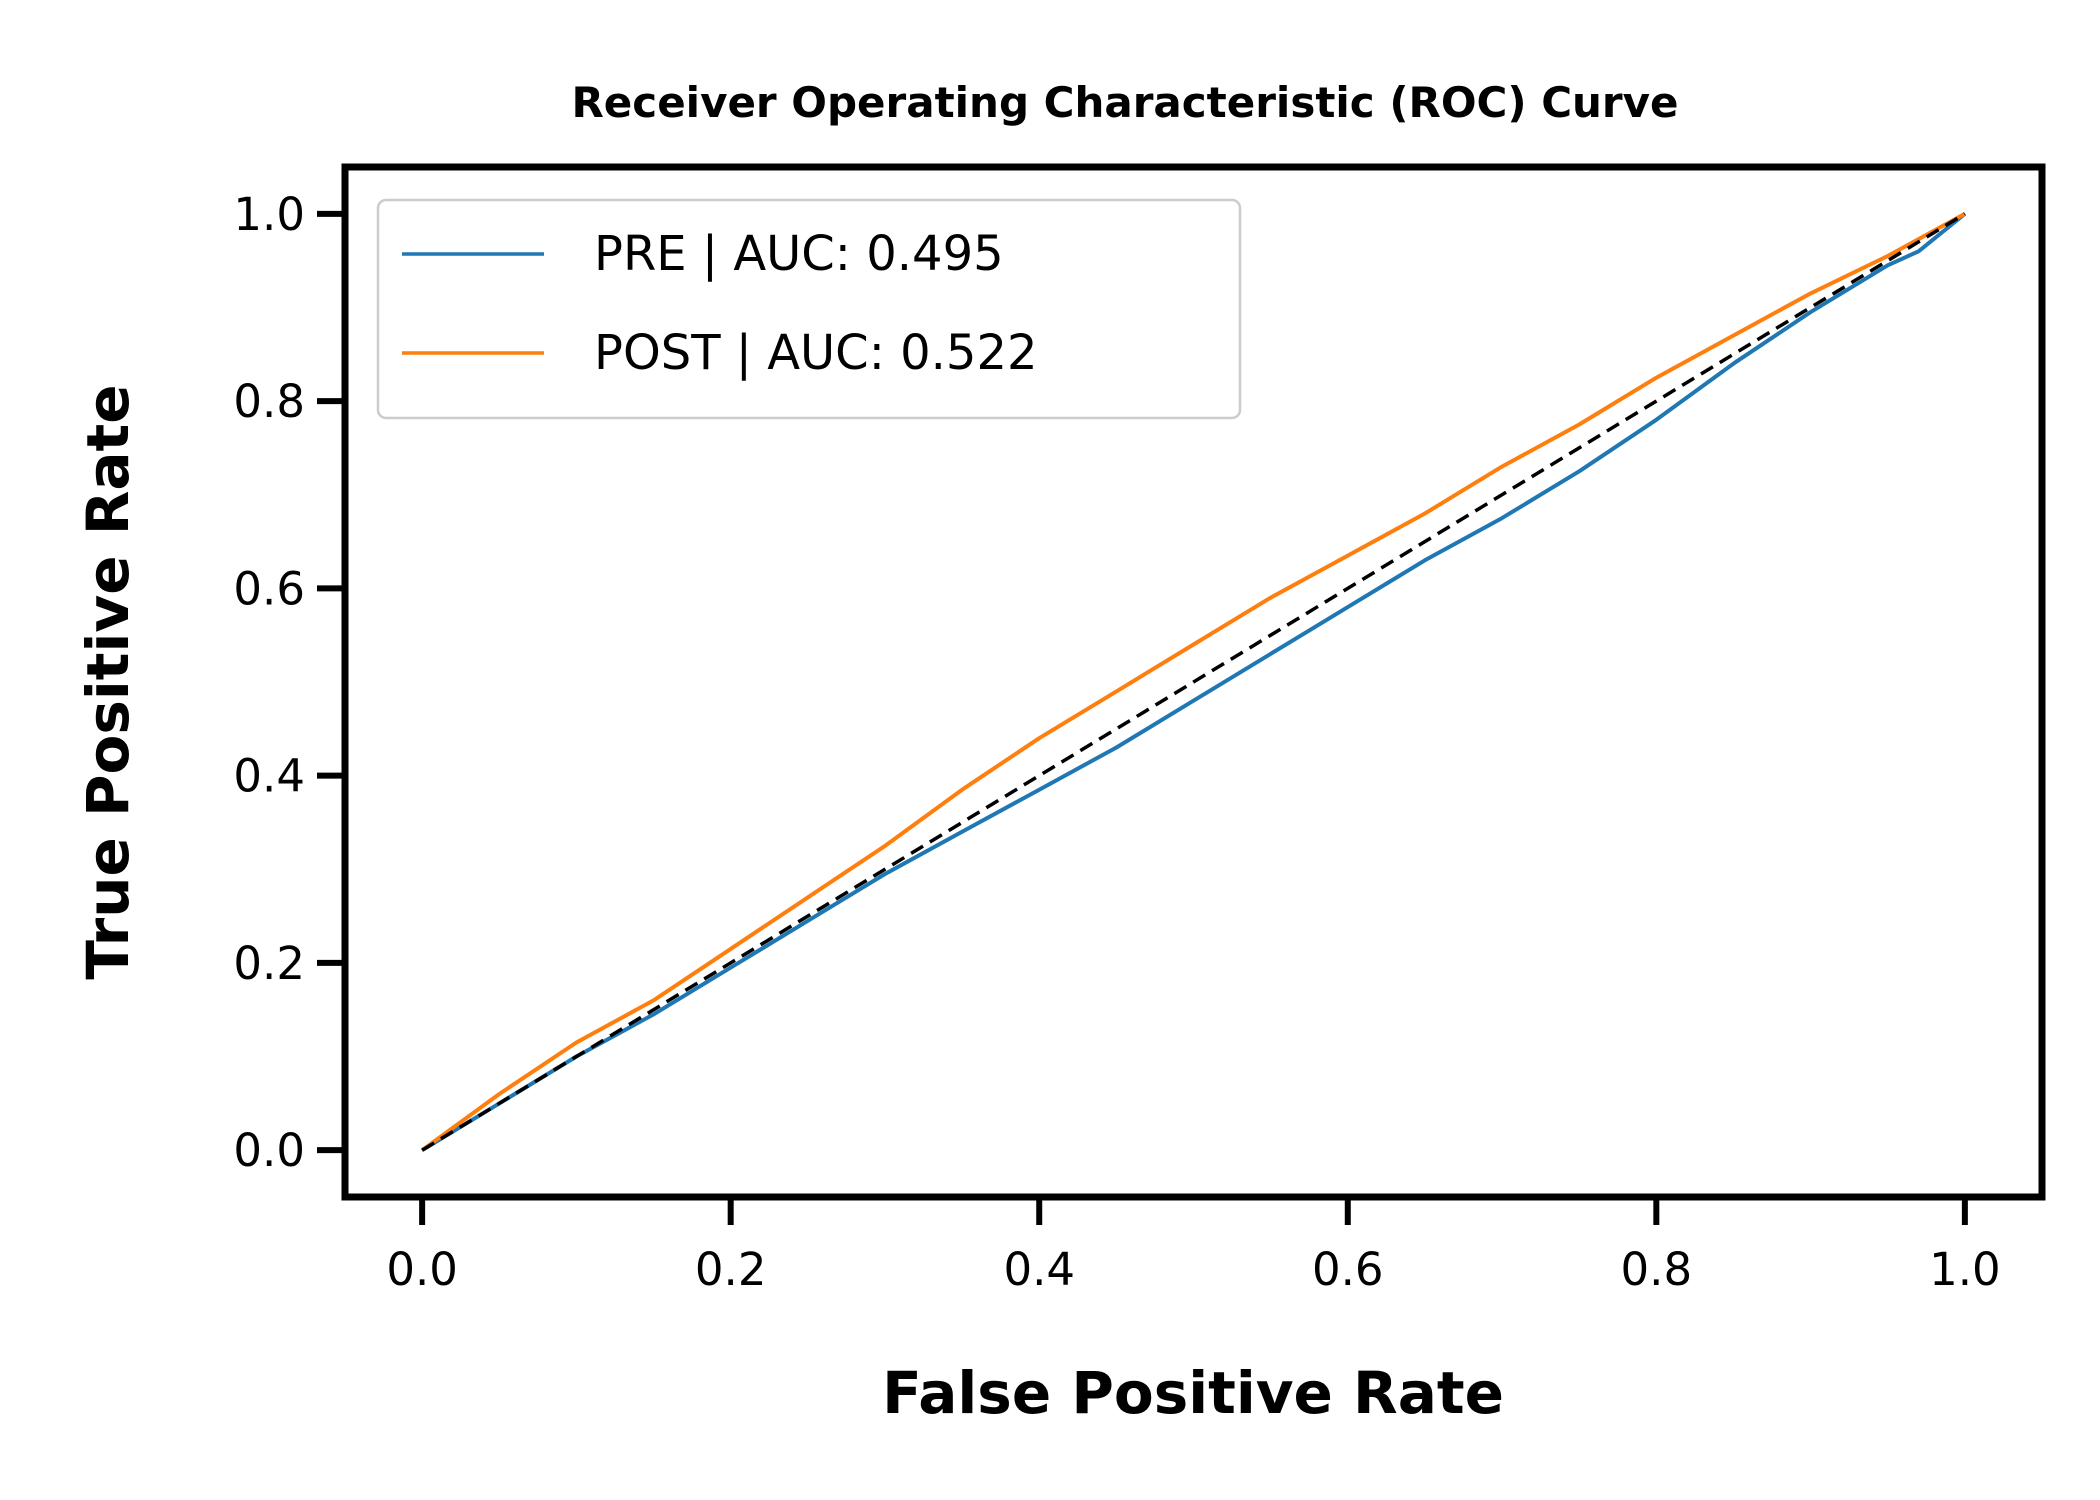  Describe the element at coordinates (1193, 1393) in the screenshot. I see `x-axis-label: False Positive Rate` at that location.